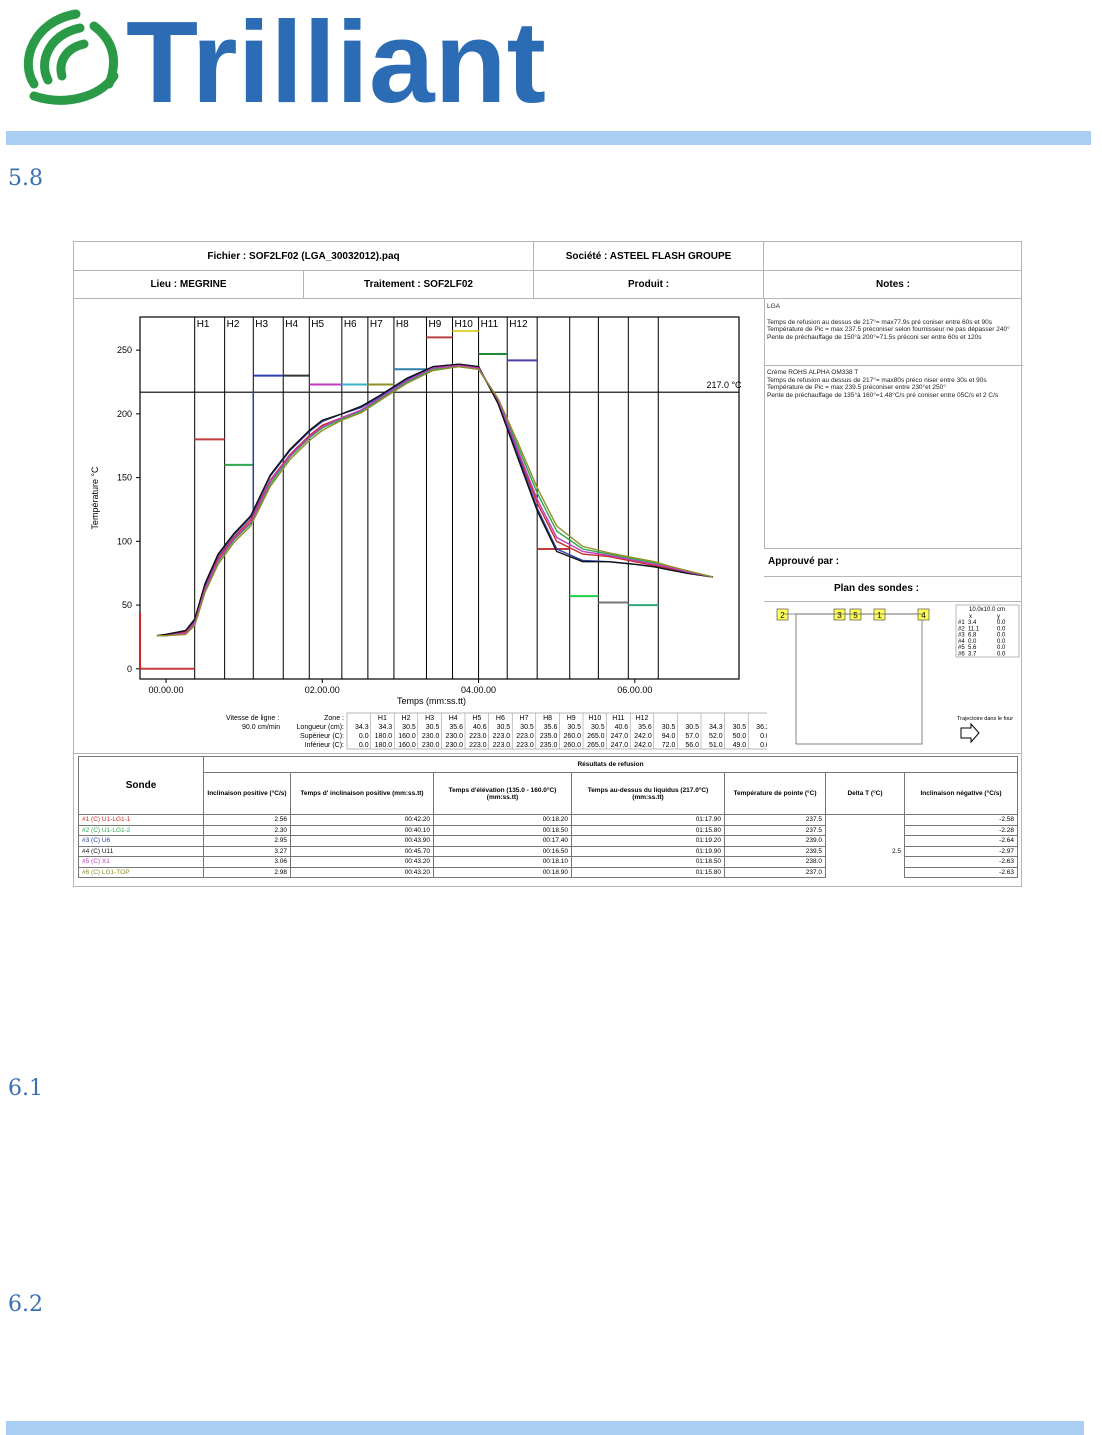  What do you see at coordinates (775, 862) in the screenshot?
I see `cell-peak: 238.0` at bounding box center [775, 862].